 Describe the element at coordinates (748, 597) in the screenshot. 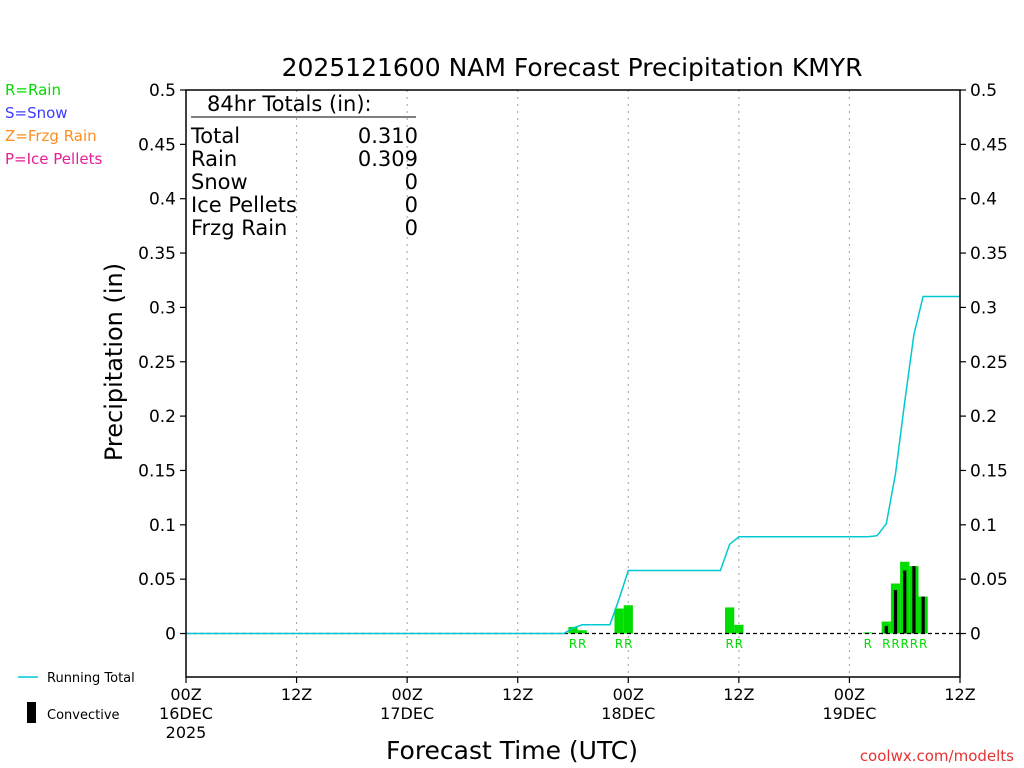

I see `precip-bars` at that location.